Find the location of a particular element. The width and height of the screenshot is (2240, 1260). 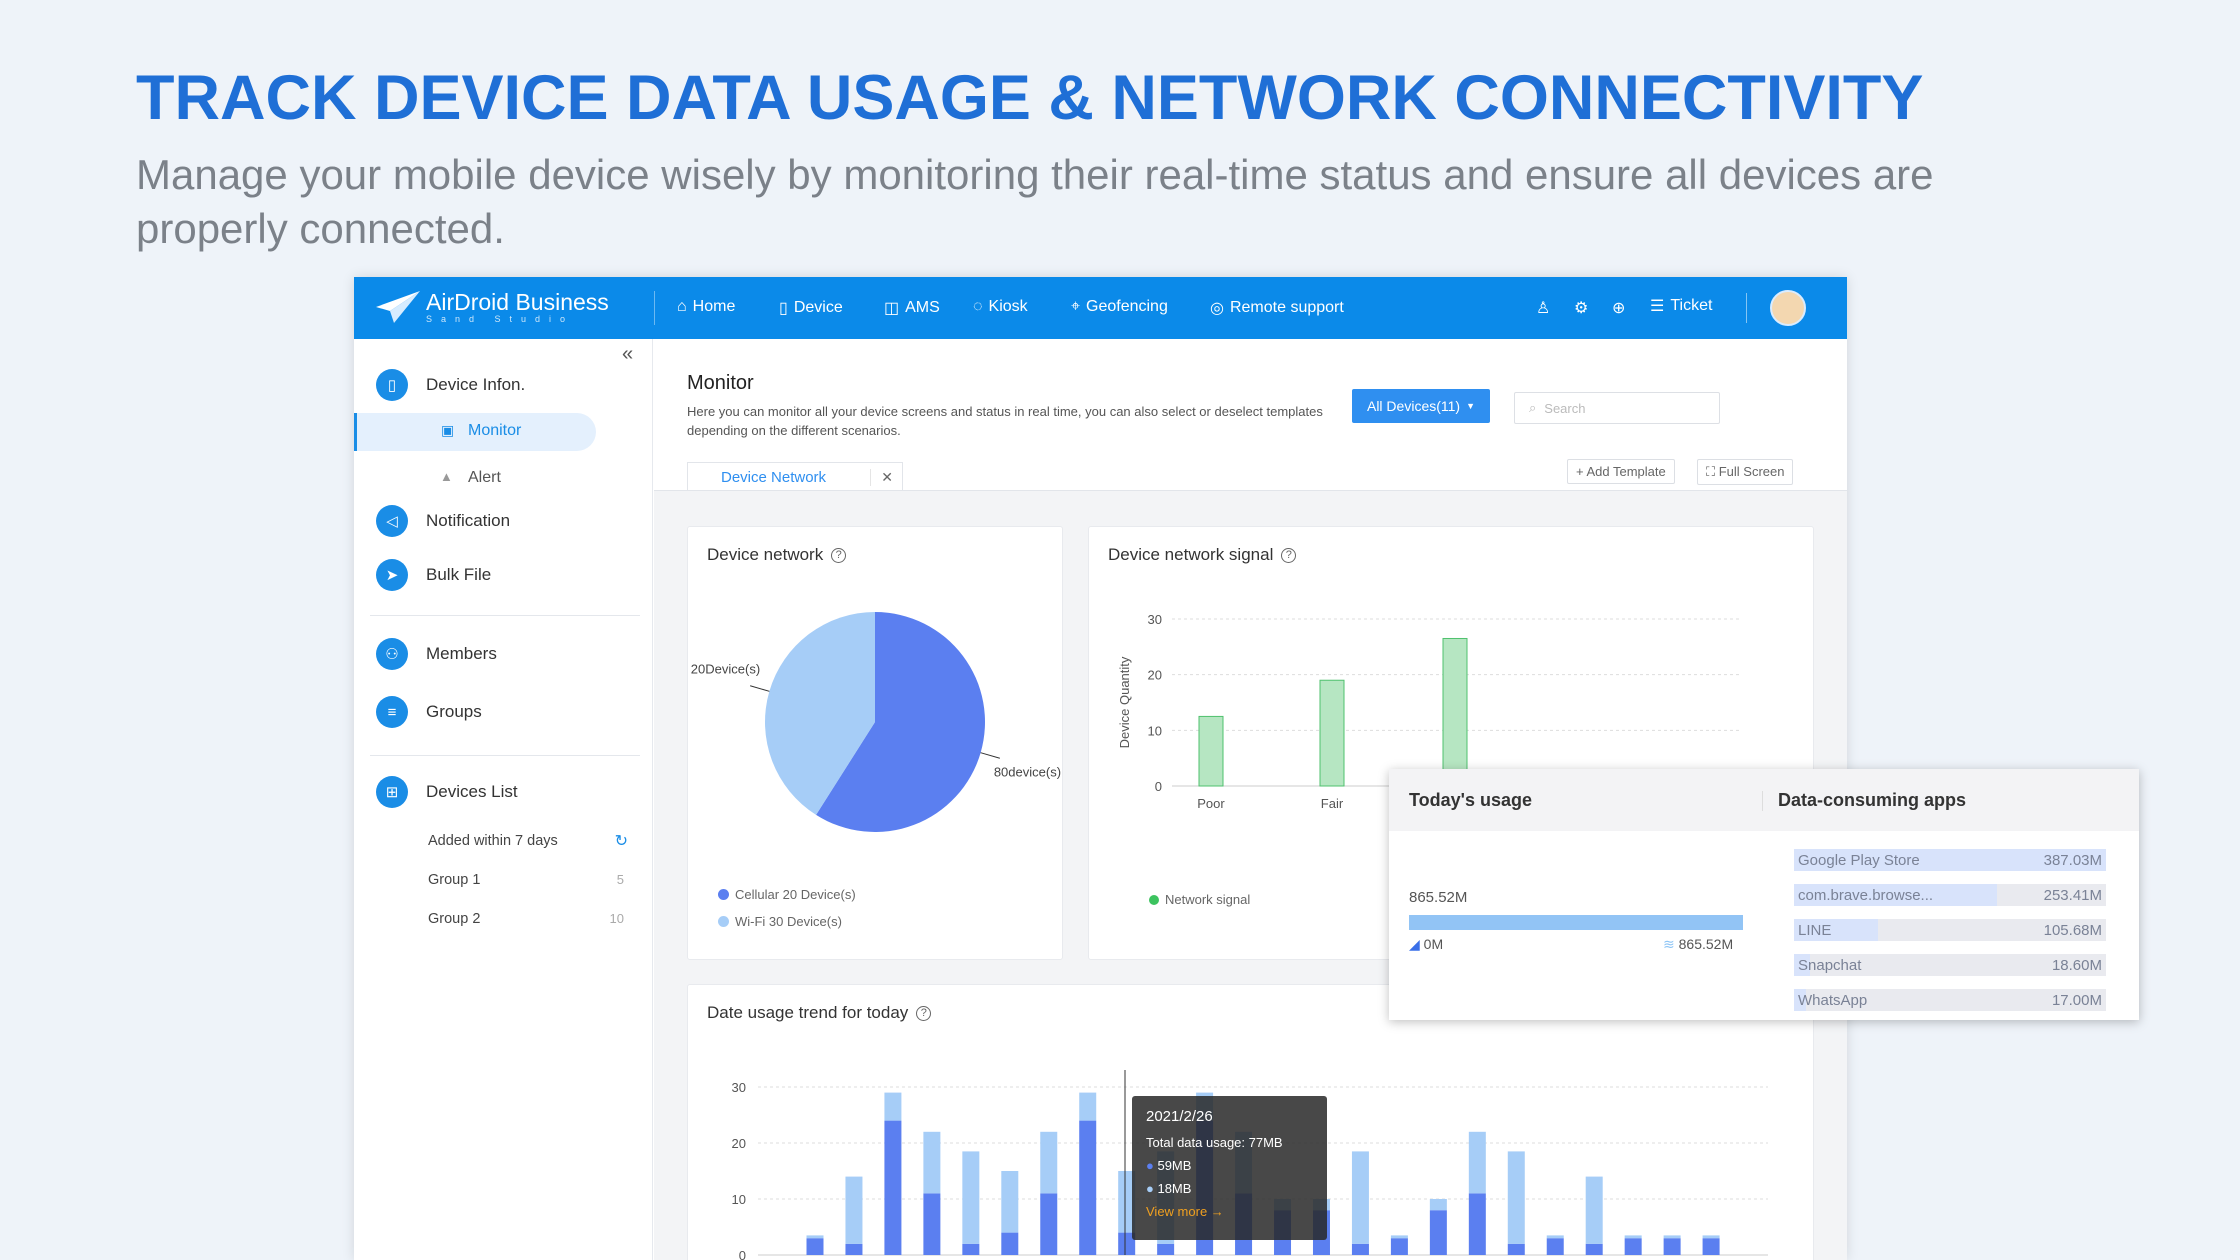

pie-label: 20Device(s) is located at coordinates (725, 669).